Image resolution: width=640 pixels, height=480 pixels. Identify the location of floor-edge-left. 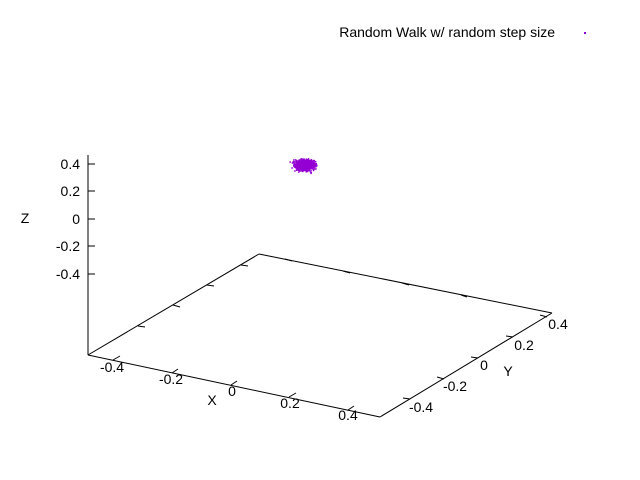
(173, 304).